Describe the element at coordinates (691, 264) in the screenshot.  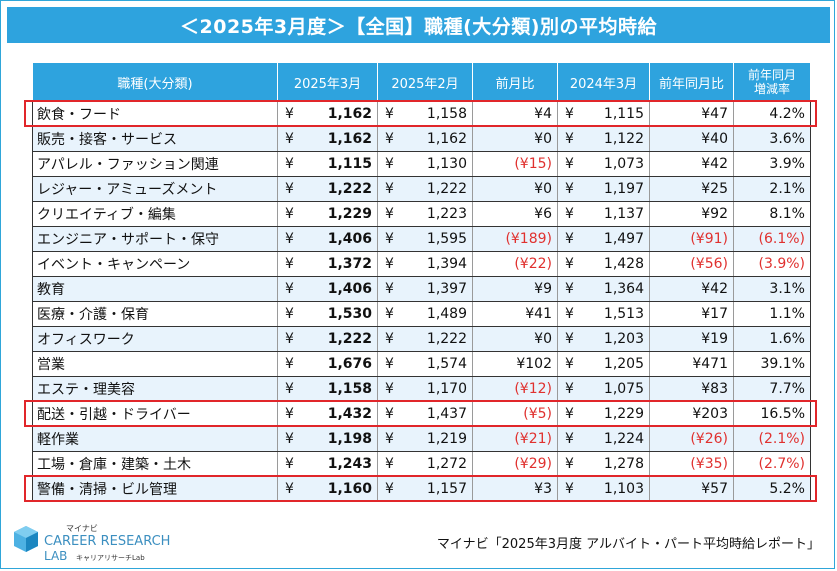
I see `yoy-diff: (¥56)` at that location.